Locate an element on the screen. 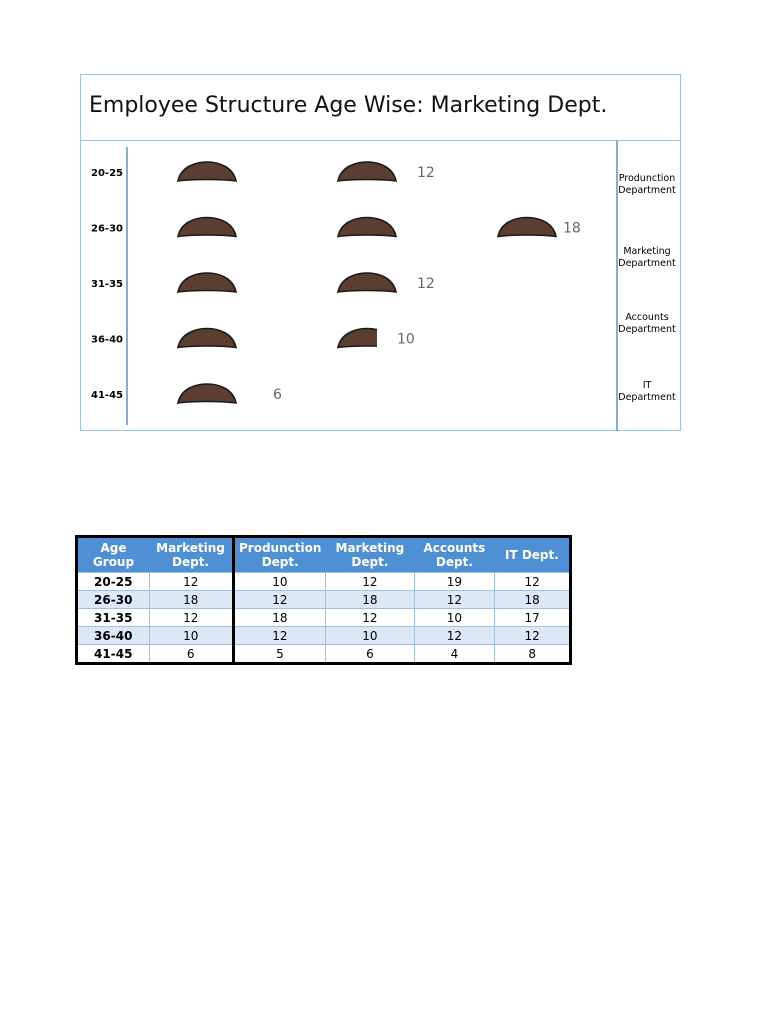 This screenshot has height=1024, width=768. side-label: Marketing Department is located at coordinates (647, 257).